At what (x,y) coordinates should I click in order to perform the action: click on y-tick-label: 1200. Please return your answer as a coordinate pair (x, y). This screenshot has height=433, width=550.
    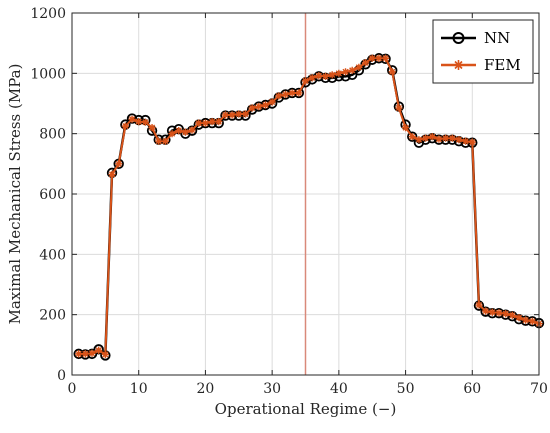
    Looking at the image, I should click on (48, 14).